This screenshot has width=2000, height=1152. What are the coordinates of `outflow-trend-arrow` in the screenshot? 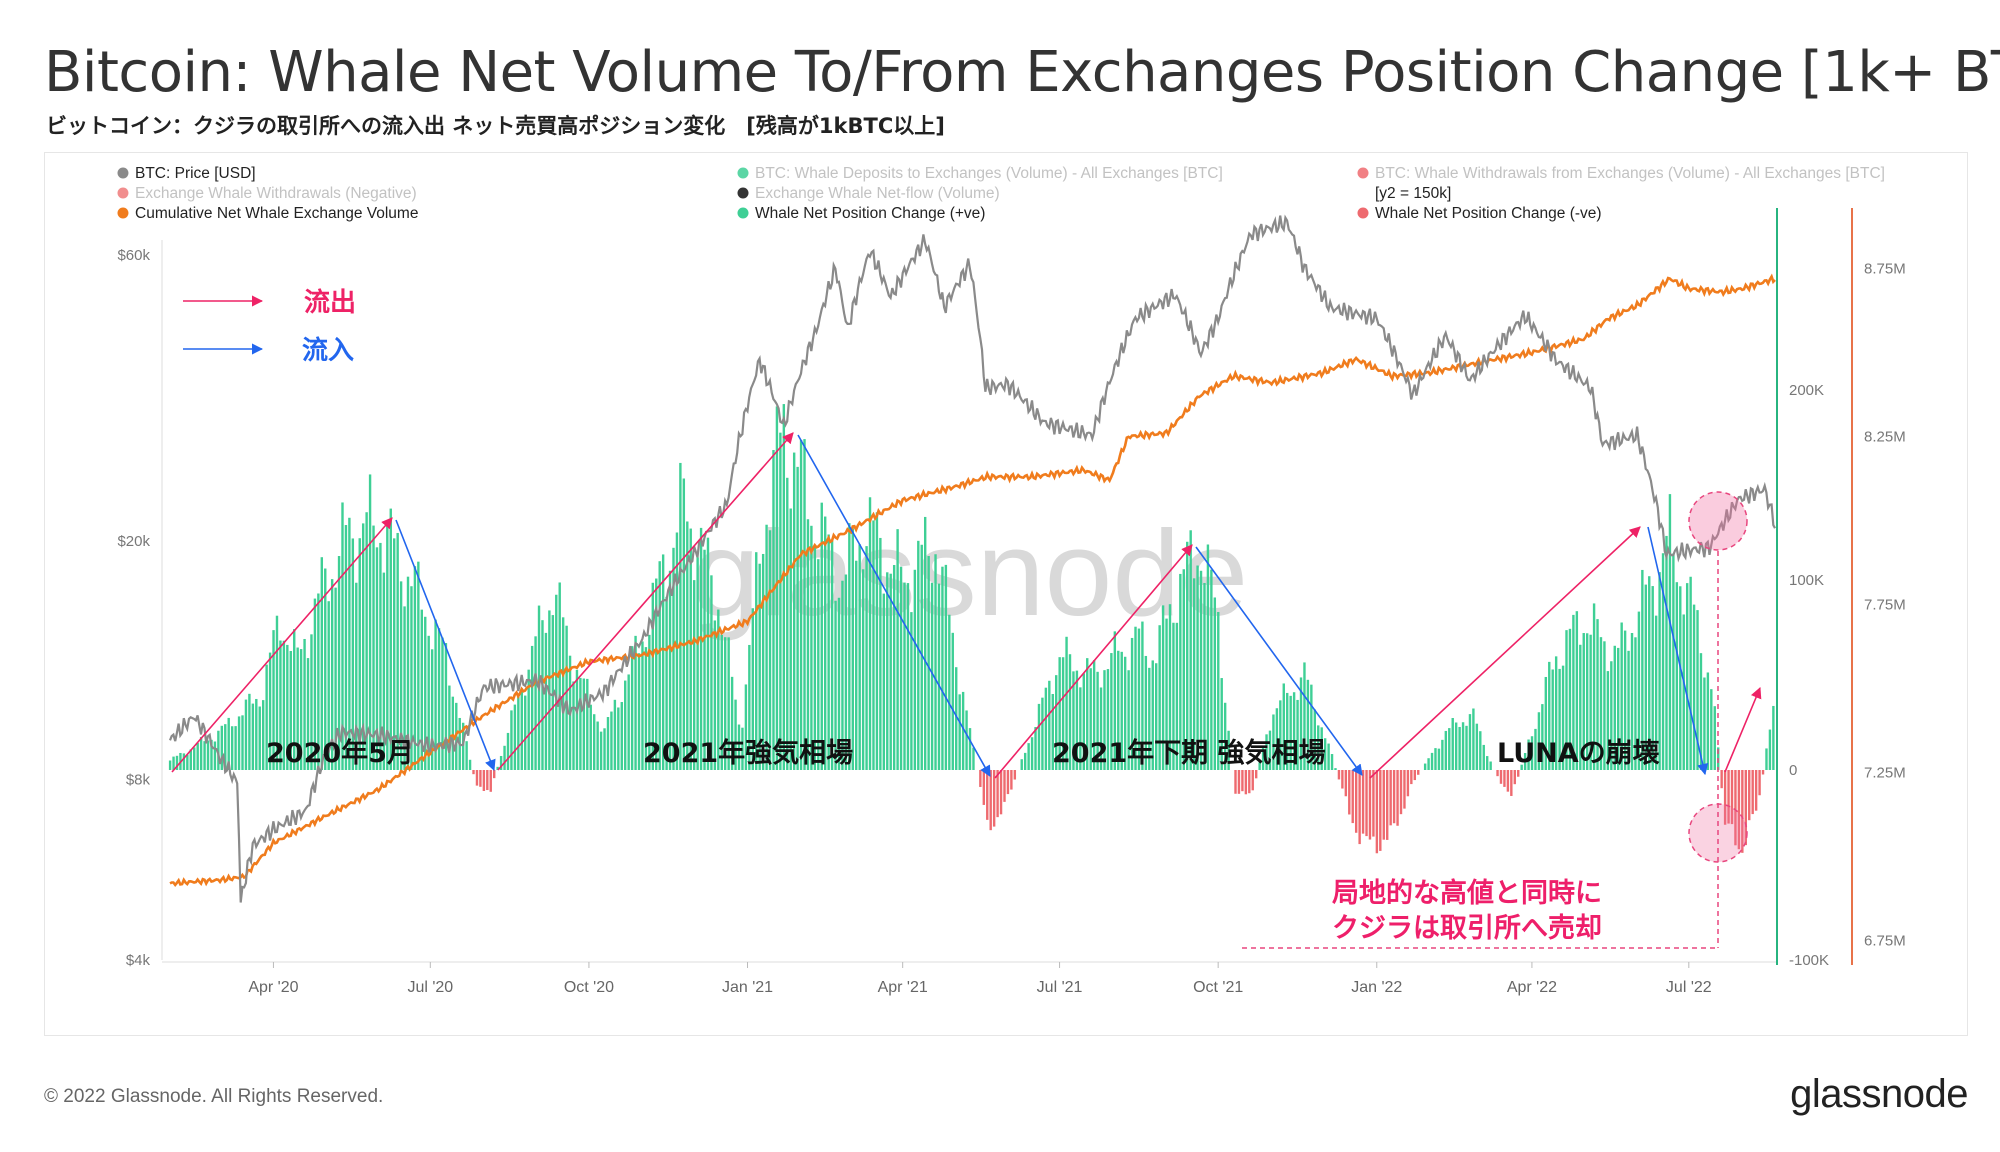 It's located at (282, 645).